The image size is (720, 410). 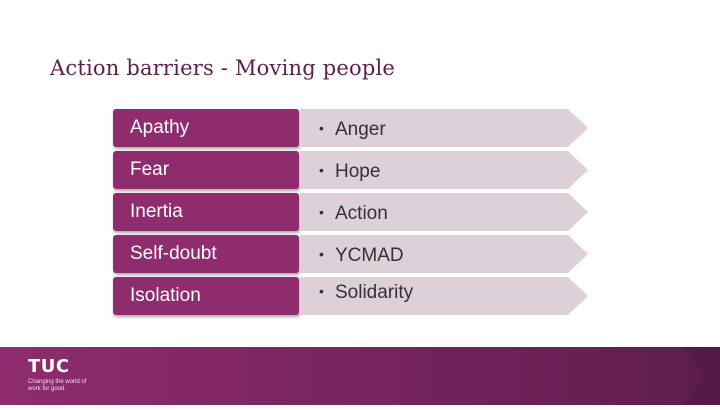 I want to click on list-item: Isolation • Solidarity, so click(x=353, y=296).